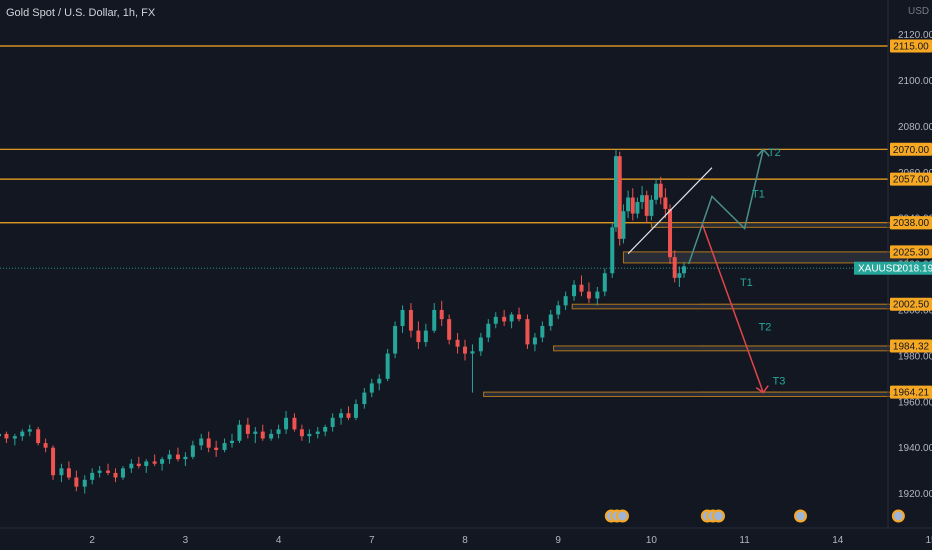 The image size is (932, 550). Describe the element at coordinates (915, 494) in the screenshot. I see `y-tick-label: 1920.00` at that location.